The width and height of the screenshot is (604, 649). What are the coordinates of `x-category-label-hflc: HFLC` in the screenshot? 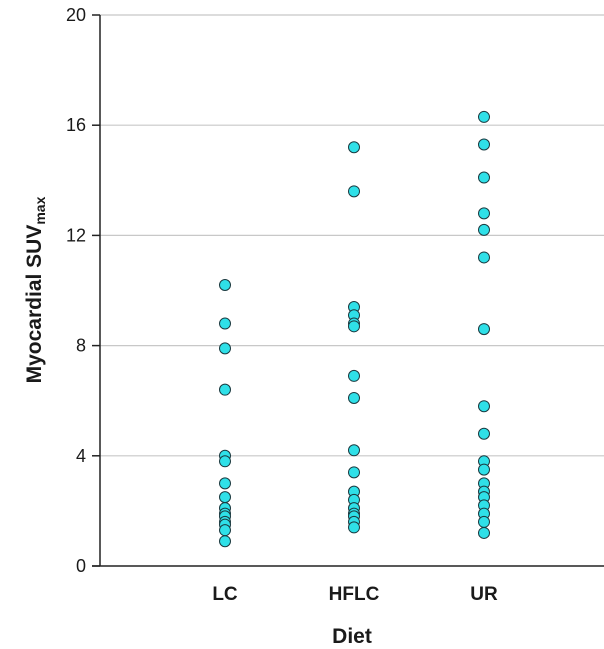 It's located at (354, 594).